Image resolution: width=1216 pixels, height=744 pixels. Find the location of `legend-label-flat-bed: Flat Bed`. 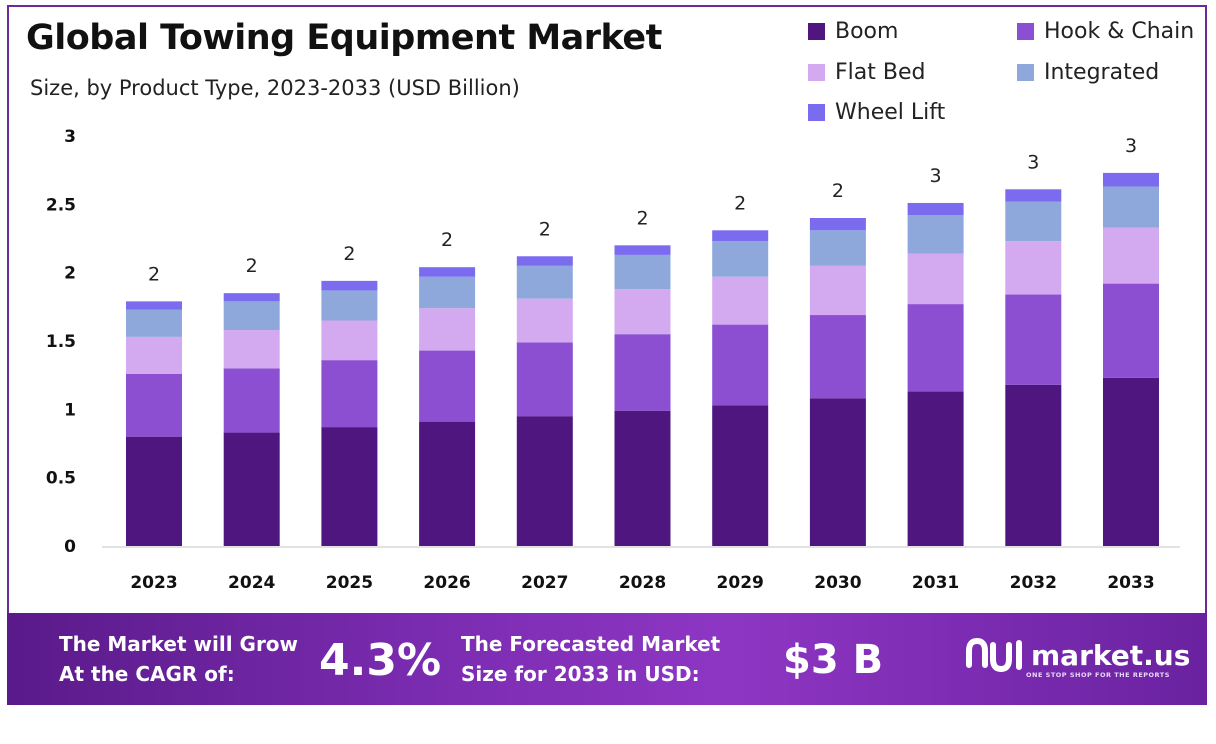

legend-label-flat-bed: Flat Bed is located at coordinates (880, 72).